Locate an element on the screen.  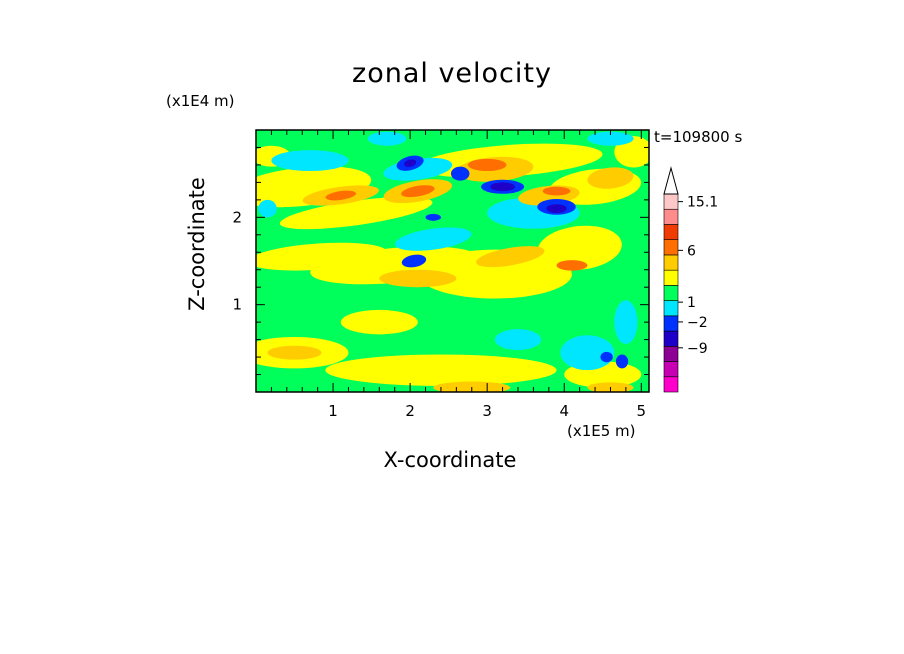
colorbar-label: 15.1 is located at coordinates (702, 203).